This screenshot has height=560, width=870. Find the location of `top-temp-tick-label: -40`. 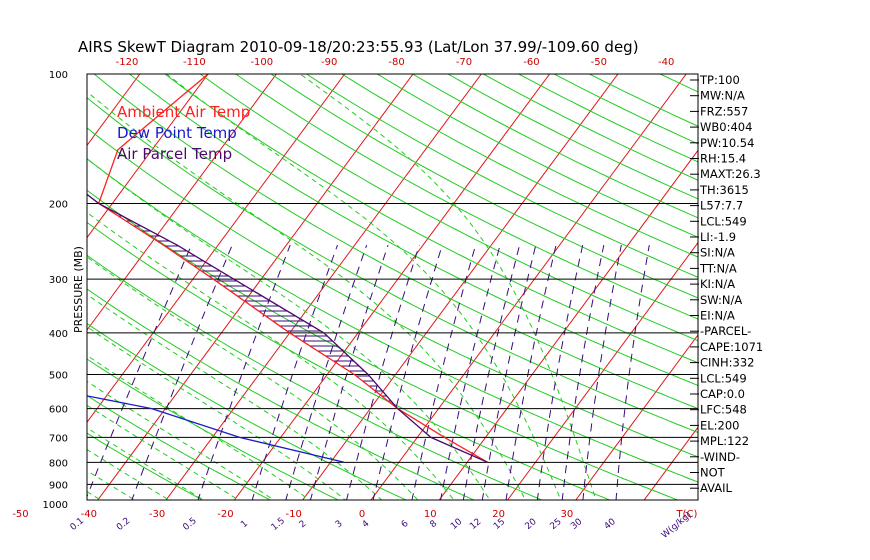

top-temp-tick-label: -40 is located at coordinates (666, 62).